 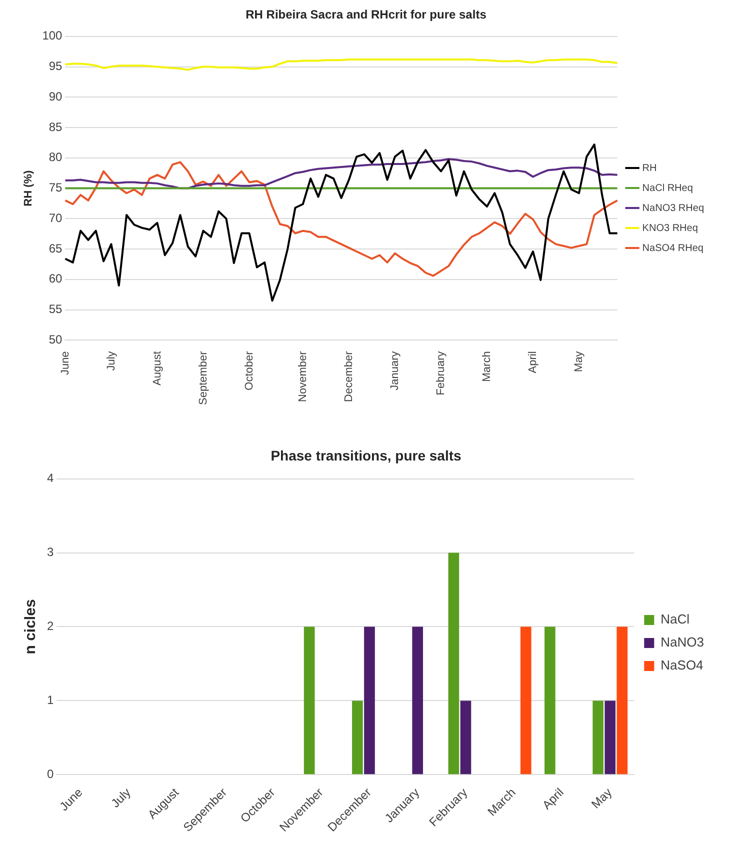 What do you see at coordinates (366, 455) in the screenshot?
I see `chart-title: Phase transitions, pure salts` at bounding box center [366, 455].